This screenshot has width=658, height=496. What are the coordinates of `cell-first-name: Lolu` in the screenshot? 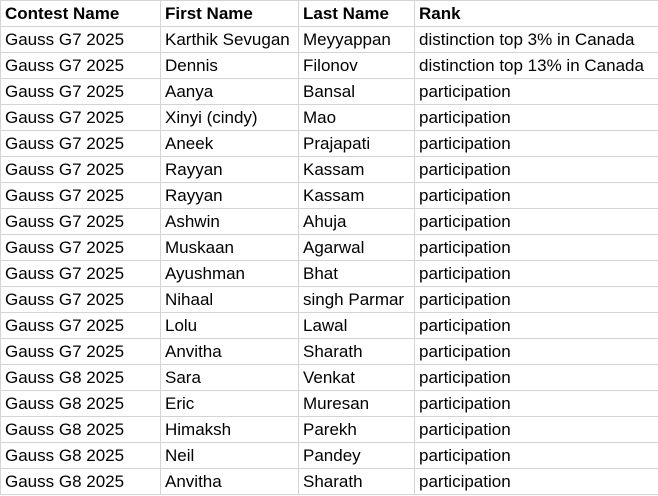 It's located at (229, 325).